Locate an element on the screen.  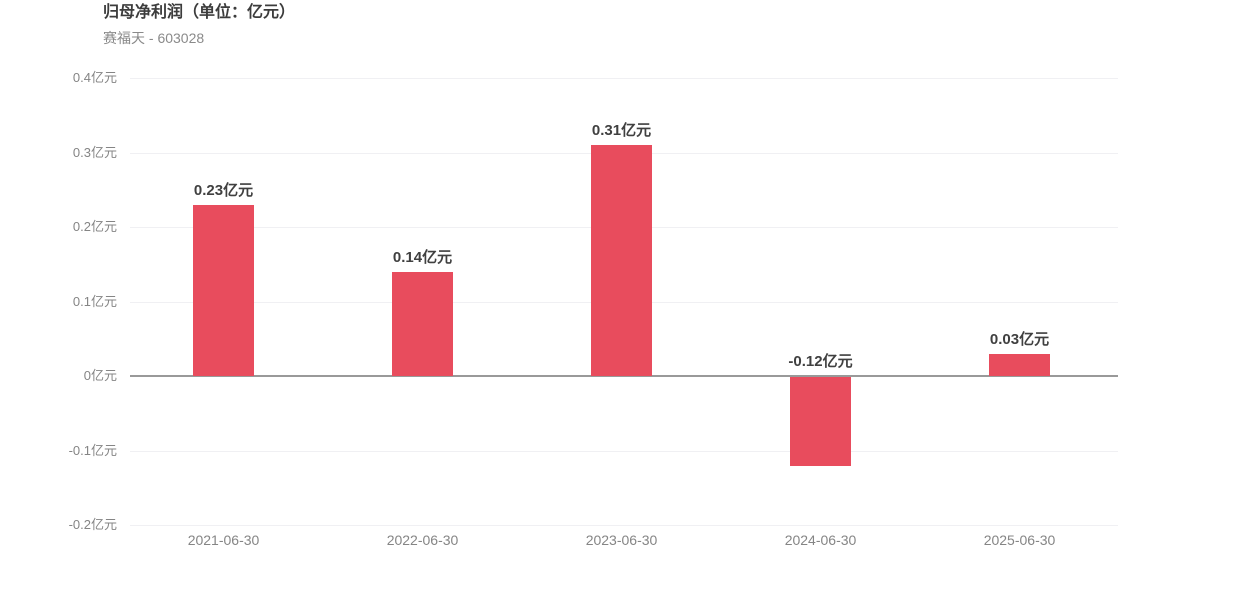
y-axis-tick-label: -0.2亿元 is located at coordinates (92, 524).